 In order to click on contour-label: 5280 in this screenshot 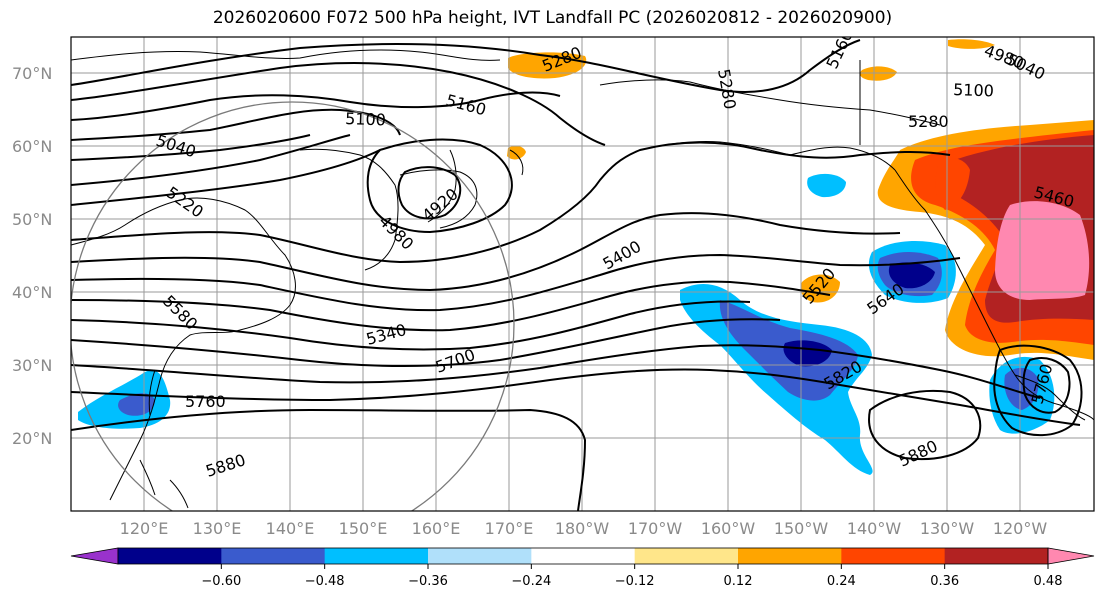, I will do `click(928, 121)`.